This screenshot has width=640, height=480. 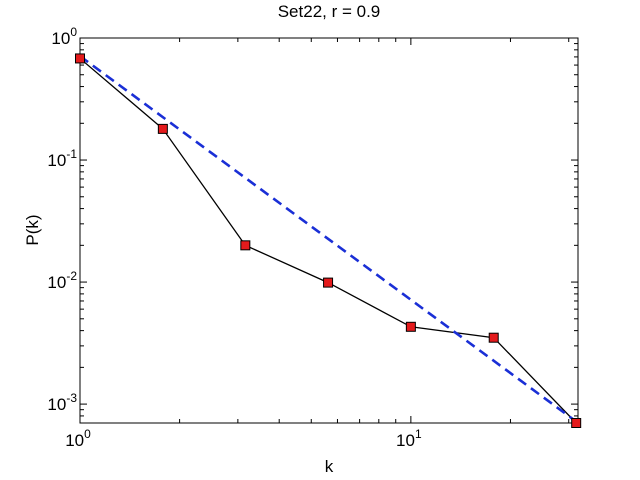 What do you see at coordinates (329, 466) in the screenshot?
I see `x-axis-label: k` at bounding box center [329, 466].